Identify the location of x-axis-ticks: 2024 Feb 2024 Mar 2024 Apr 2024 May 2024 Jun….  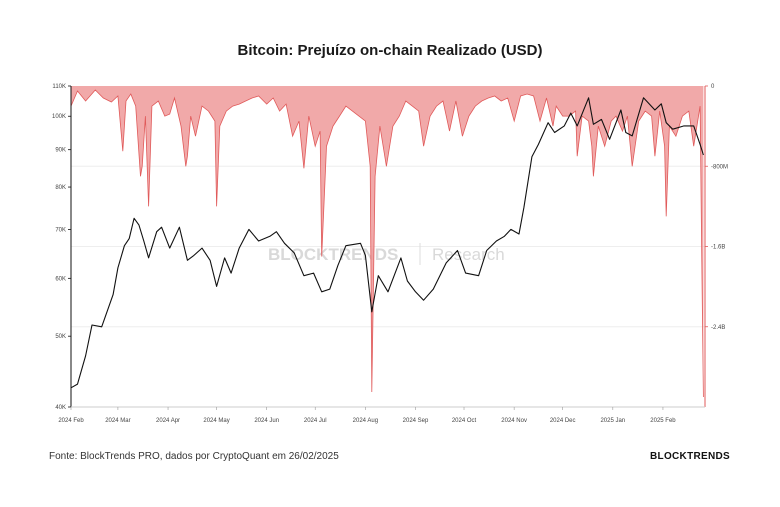
(367, 415).